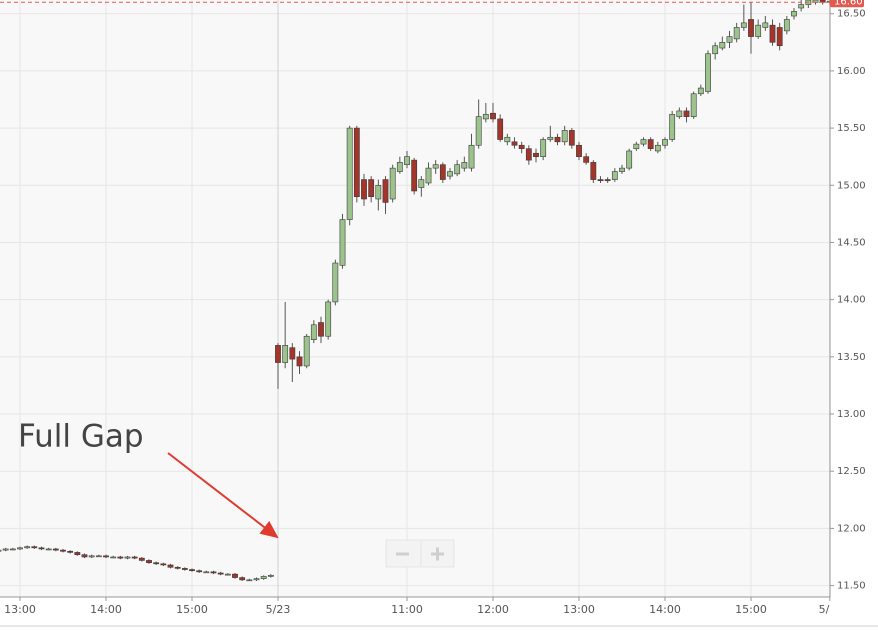 This screenshot has height=630, width=878. I want to click on y-tick-label: 16.00, so click(851, 71).